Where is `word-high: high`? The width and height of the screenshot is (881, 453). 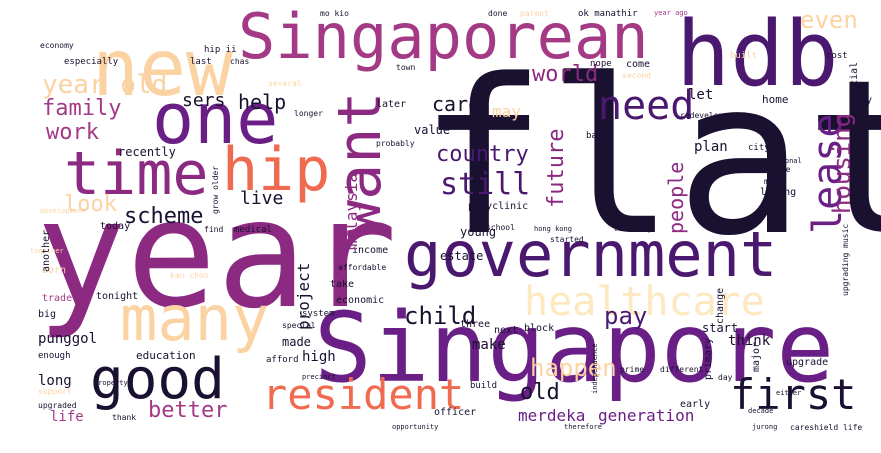
word-high: high is located at coordinates (319, 357).